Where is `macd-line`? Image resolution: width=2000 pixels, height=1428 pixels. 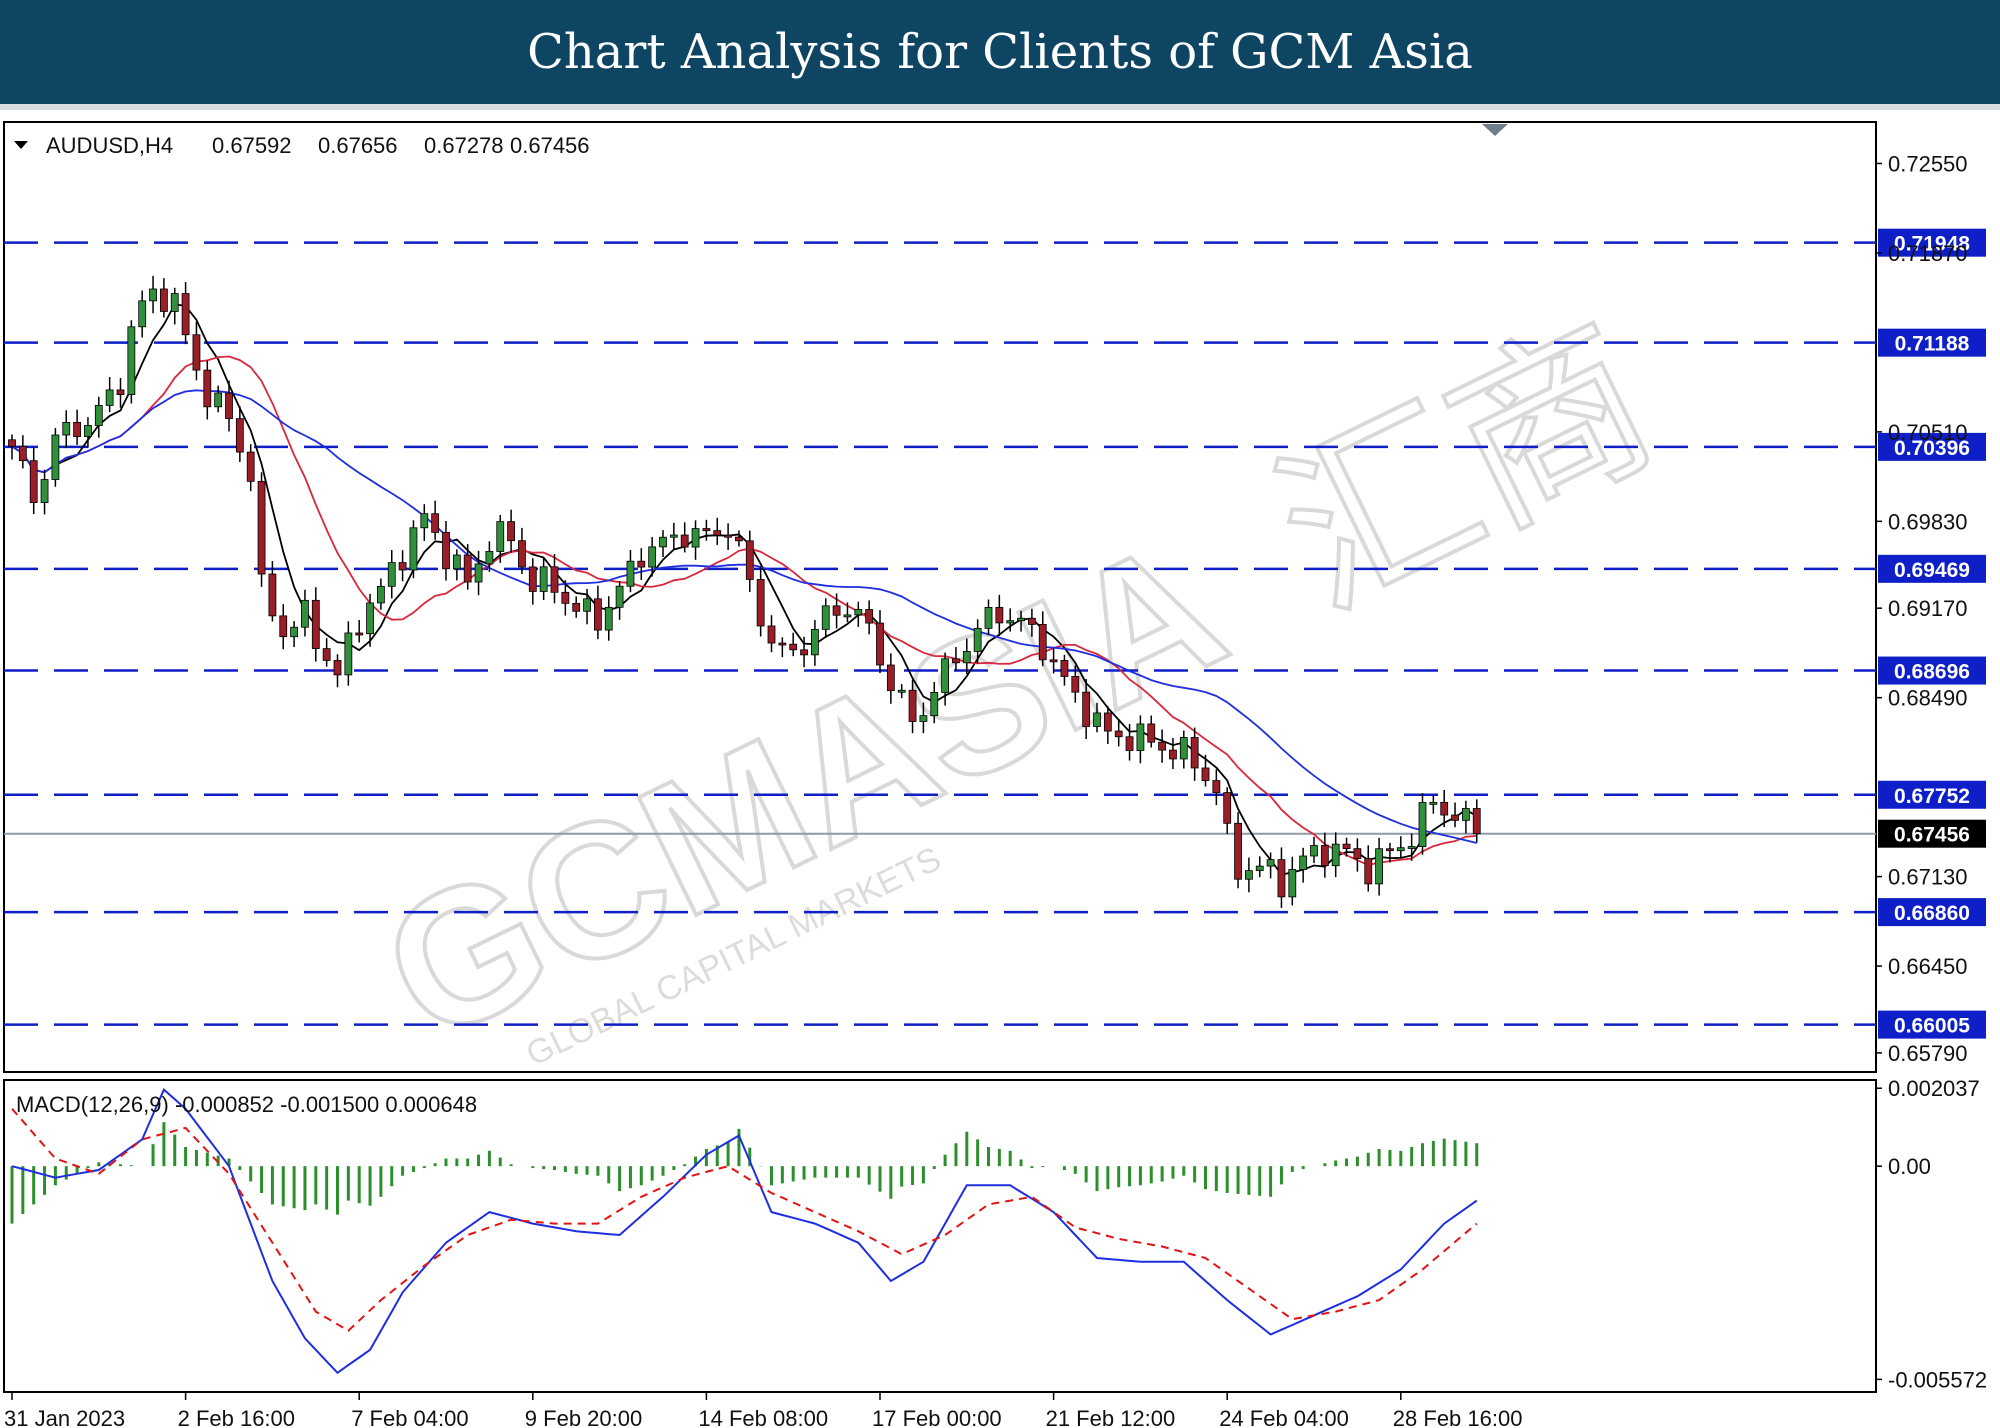 macd-line is located at coordinates (744, 1231).